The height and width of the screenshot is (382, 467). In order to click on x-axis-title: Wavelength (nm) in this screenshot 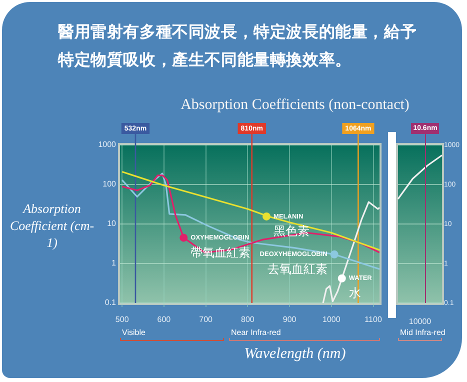, I will do `click(295, 354)`.